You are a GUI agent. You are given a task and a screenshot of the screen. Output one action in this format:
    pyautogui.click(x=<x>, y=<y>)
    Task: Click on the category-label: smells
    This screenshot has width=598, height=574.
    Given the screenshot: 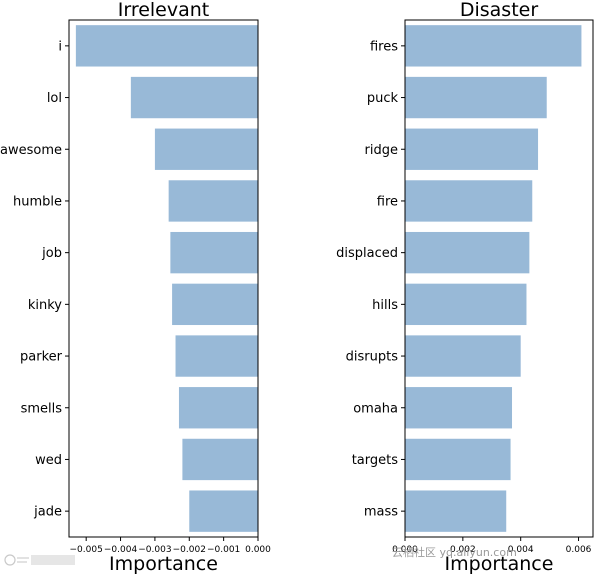 What is the action you would take?
    pyautogui.click(x=42, y=408)
    